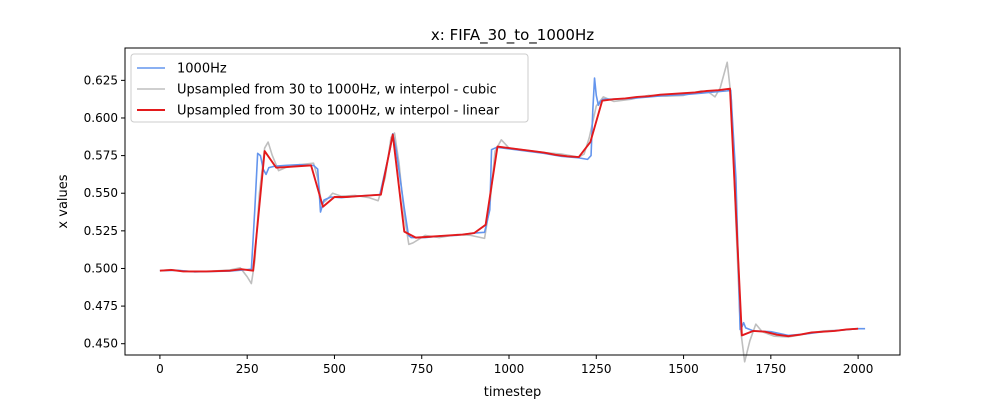 The height and width of the screenshot is (400, 1000). What do you see at coordinates (101, 80) in the screenshot?
I see `y-tick-label: 0.625` at bounding box center [101, 80].